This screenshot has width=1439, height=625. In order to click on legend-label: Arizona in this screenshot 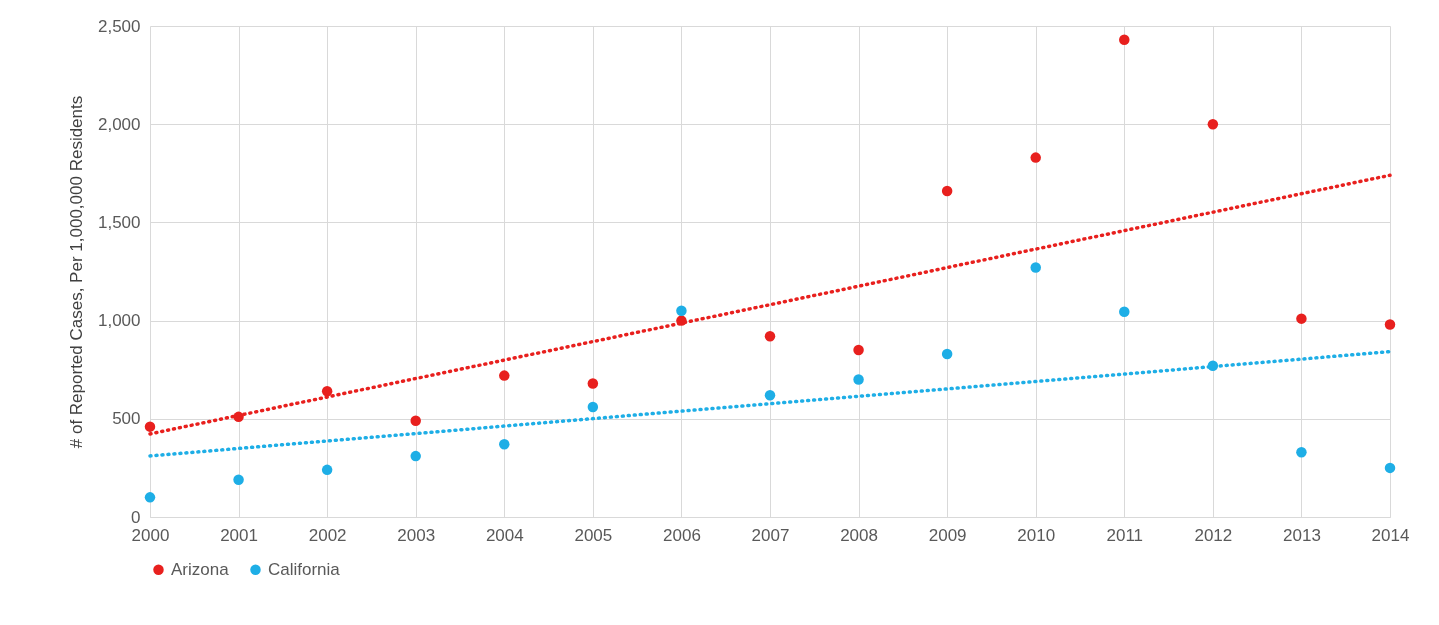, I will do `click(200, 569)`.